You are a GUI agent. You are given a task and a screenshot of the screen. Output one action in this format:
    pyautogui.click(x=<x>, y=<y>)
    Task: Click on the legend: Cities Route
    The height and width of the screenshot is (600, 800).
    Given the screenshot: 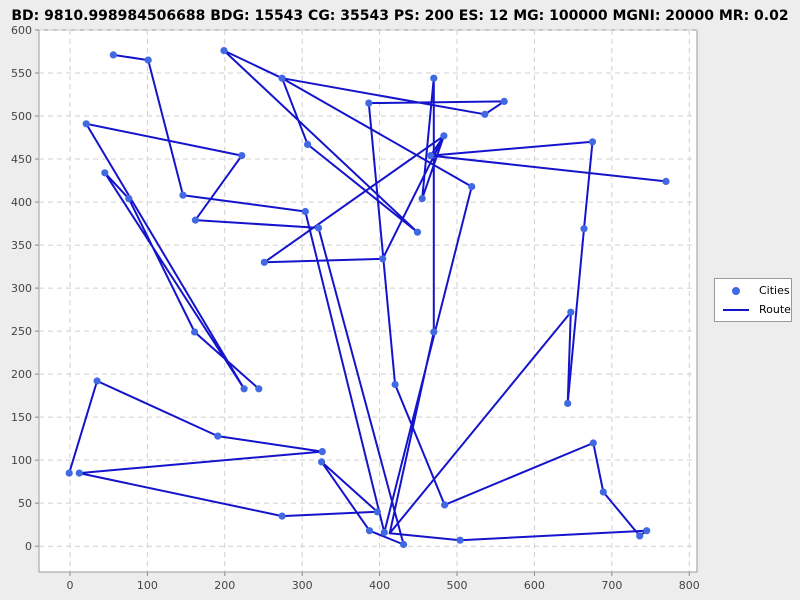 What is the action you would take?
    pyautogui.click(x=753, y=300)
    